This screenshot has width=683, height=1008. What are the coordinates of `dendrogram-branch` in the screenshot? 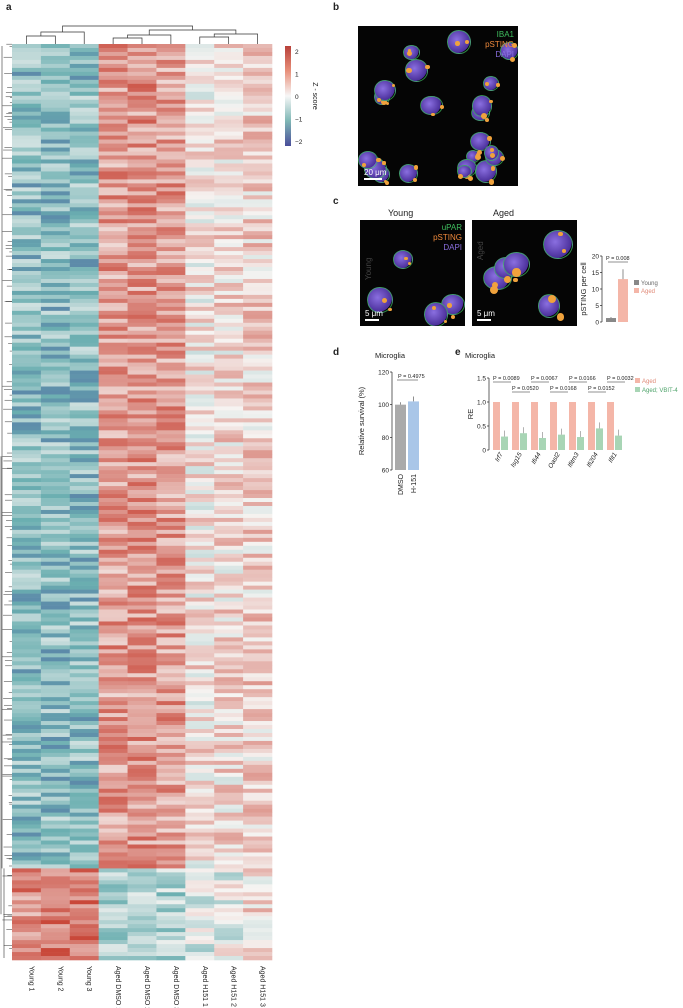 It's located at (214, 40).